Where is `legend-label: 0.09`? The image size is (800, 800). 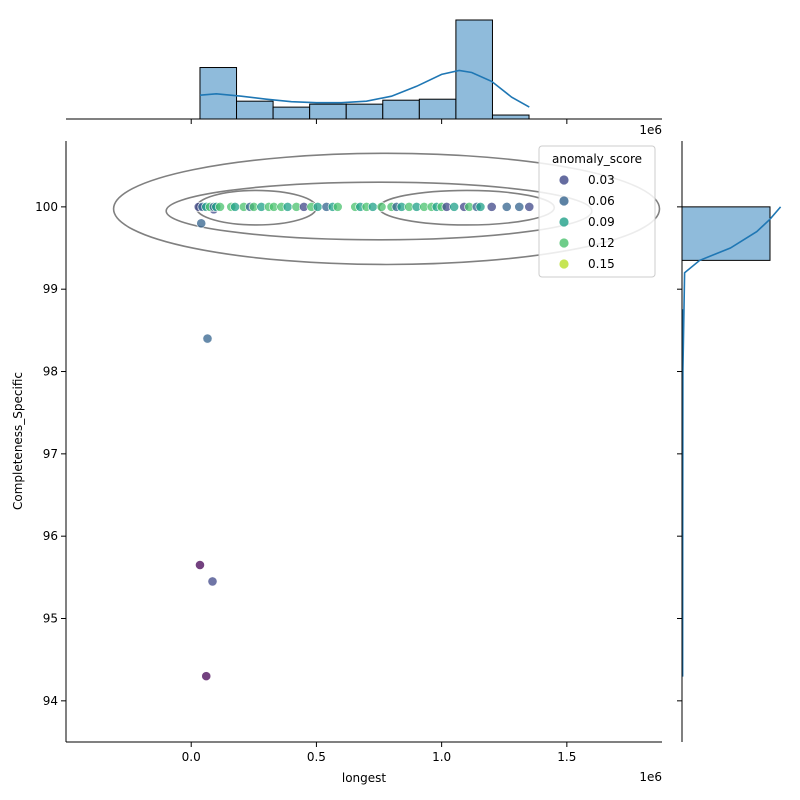 legend-label: 0.09 is located at coordinates (601, 222).